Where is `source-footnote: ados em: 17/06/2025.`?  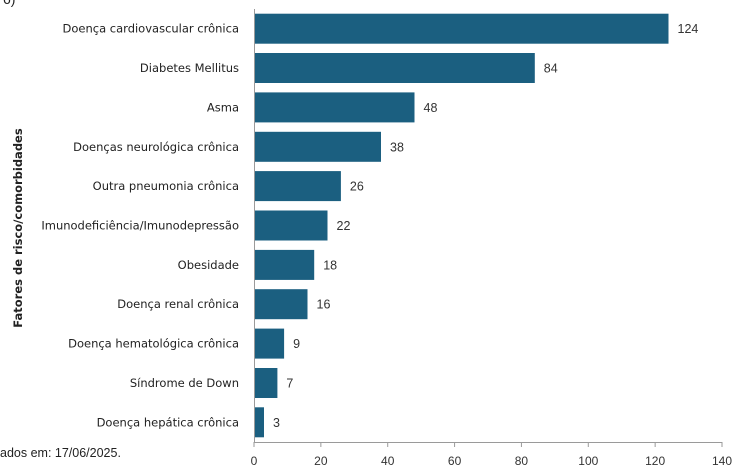
source-footnote: ados em: 17/06/2025. is located at coordinates (60, 453).